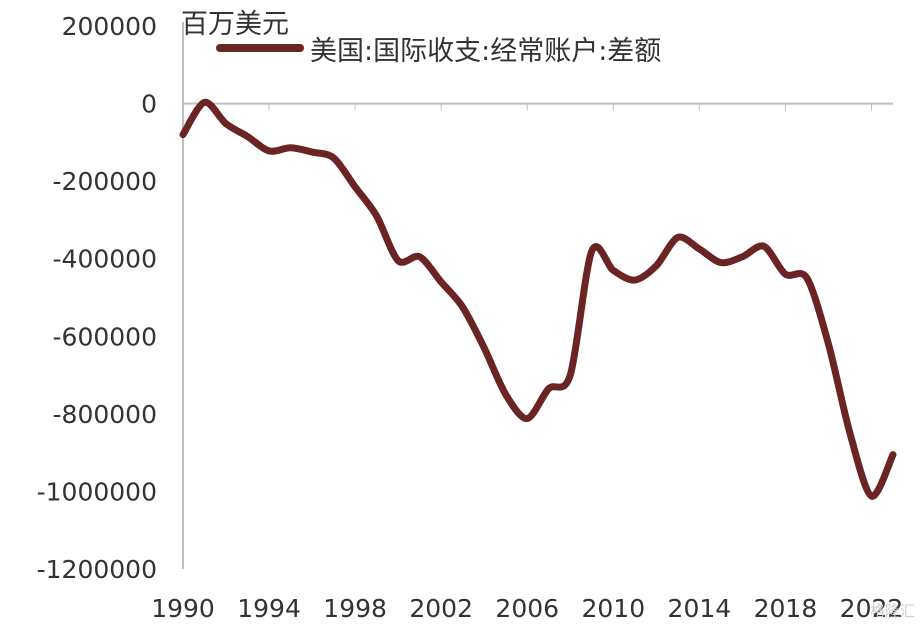 This screenshot has height=629, width=921. Describe the element at coordinates (441, 608) in the screenshot. I see `x-tick-label: 2002` at that location.